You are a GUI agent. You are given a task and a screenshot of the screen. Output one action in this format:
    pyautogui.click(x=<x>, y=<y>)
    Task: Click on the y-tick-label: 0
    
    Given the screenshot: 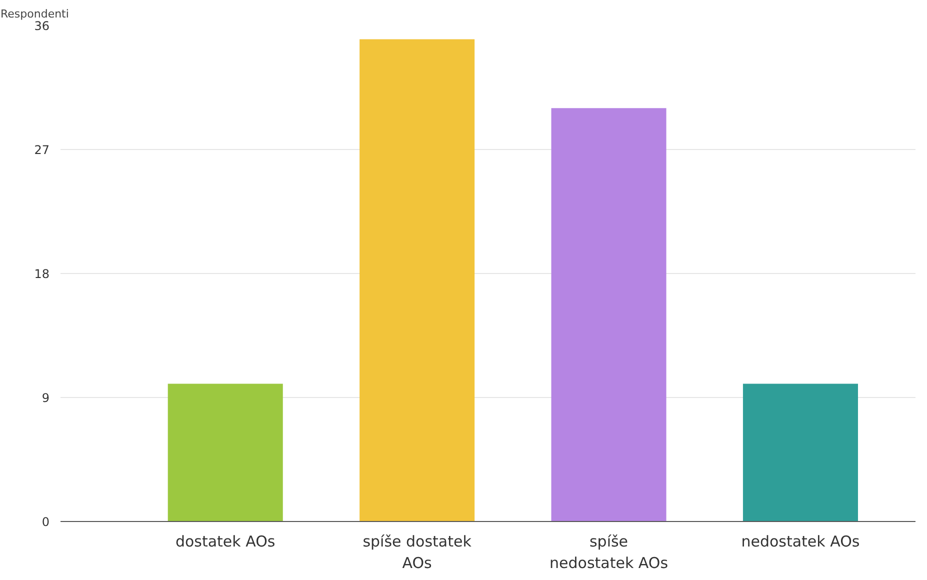 What is the action you would take?
    pyautogui.click(x=46, y=522)
    